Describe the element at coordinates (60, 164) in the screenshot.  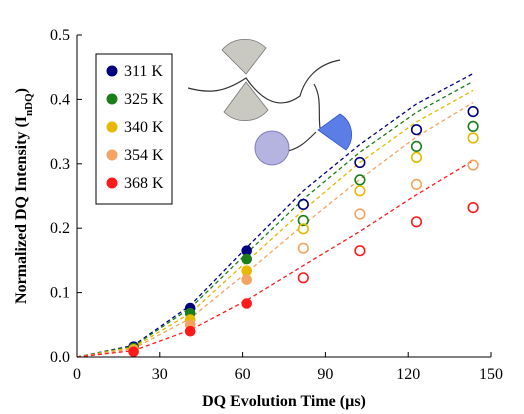
I see `y-tick-label: 0.3` at that location.